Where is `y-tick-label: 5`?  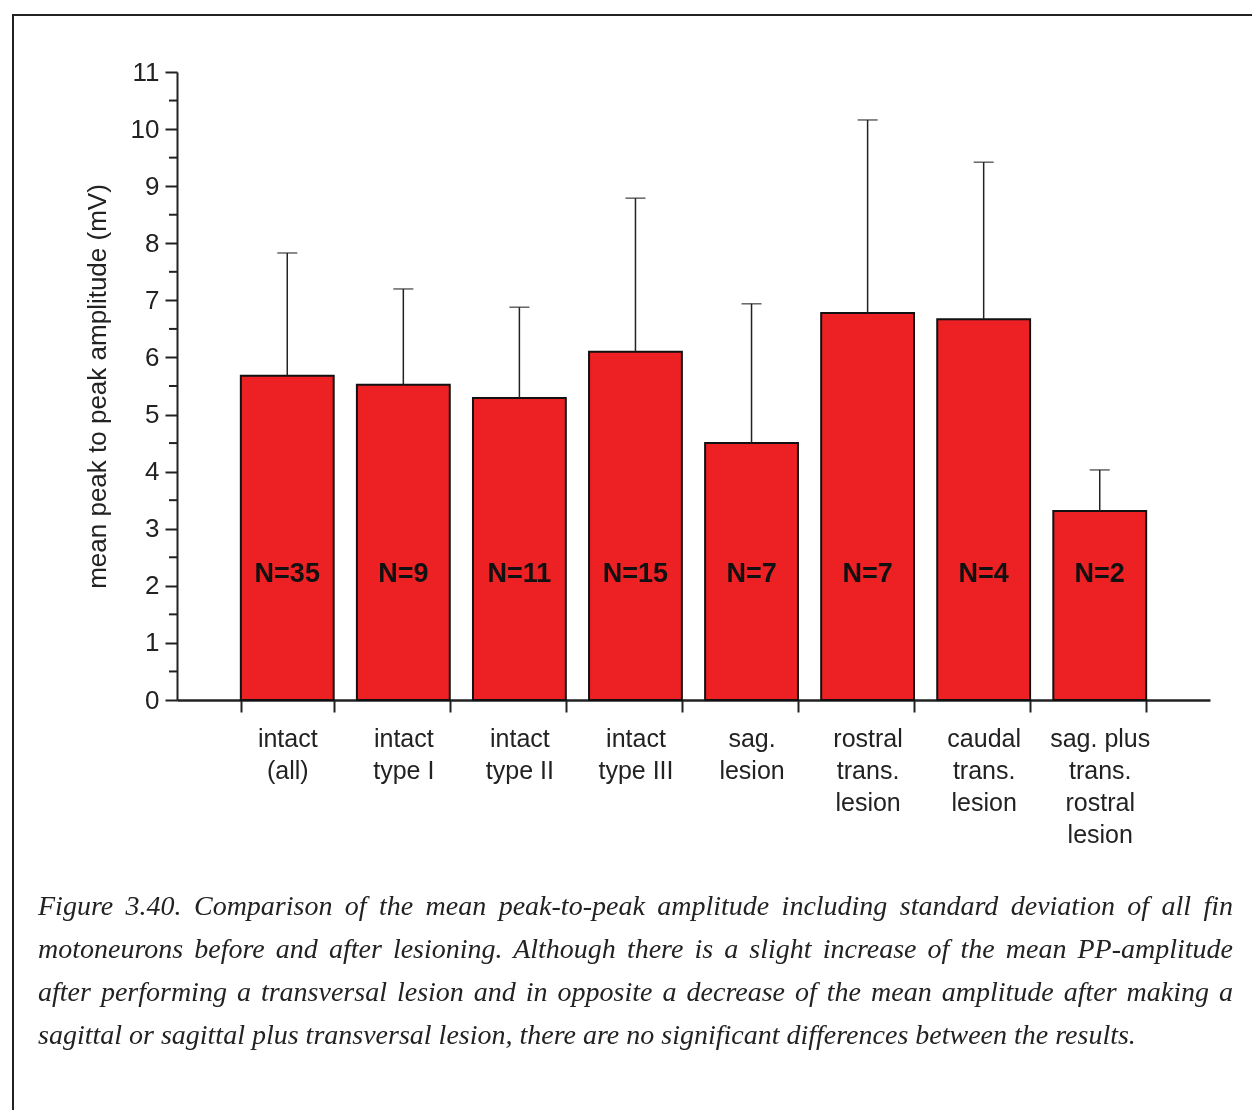
y-tick-label: 5 is located at coordinates (152, 414).